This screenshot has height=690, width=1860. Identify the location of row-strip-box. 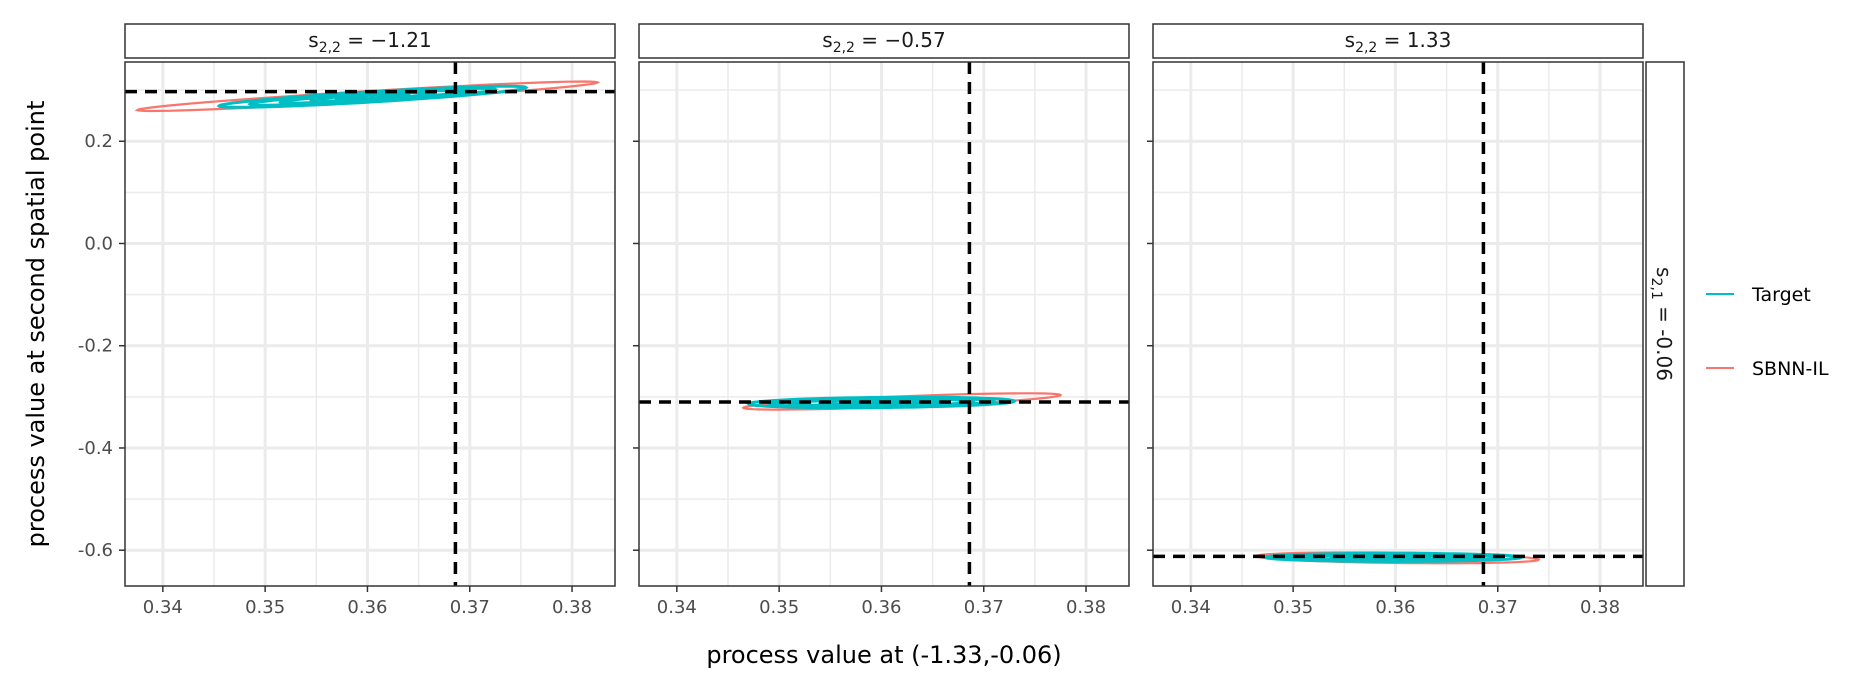
(1665, 324).